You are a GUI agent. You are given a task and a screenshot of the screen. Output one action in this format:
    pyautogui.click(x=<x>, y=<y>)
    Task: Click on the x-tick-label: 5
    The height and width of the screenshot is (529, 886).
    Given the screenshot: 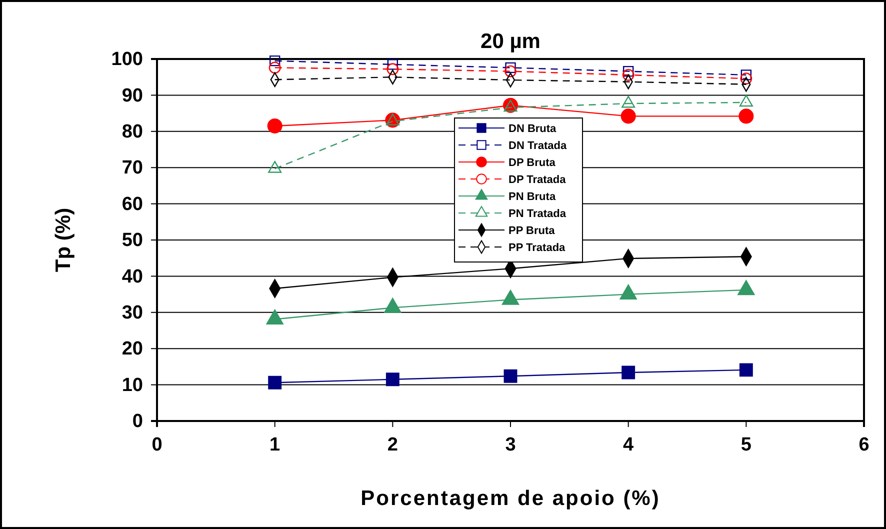 What is the action you would take?
    pyautogui.click(x=746, y=445)
    